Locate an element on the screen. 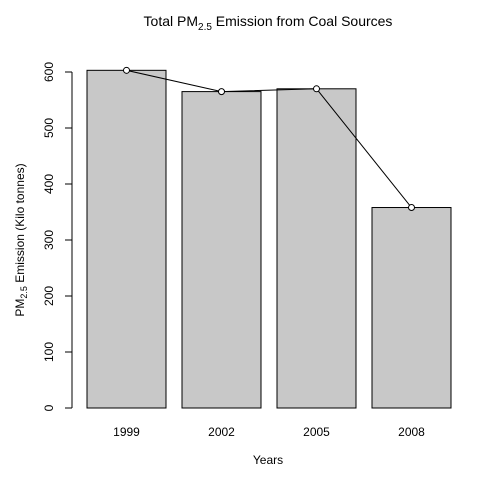  point-1999 is located at coordinates (126, 70).